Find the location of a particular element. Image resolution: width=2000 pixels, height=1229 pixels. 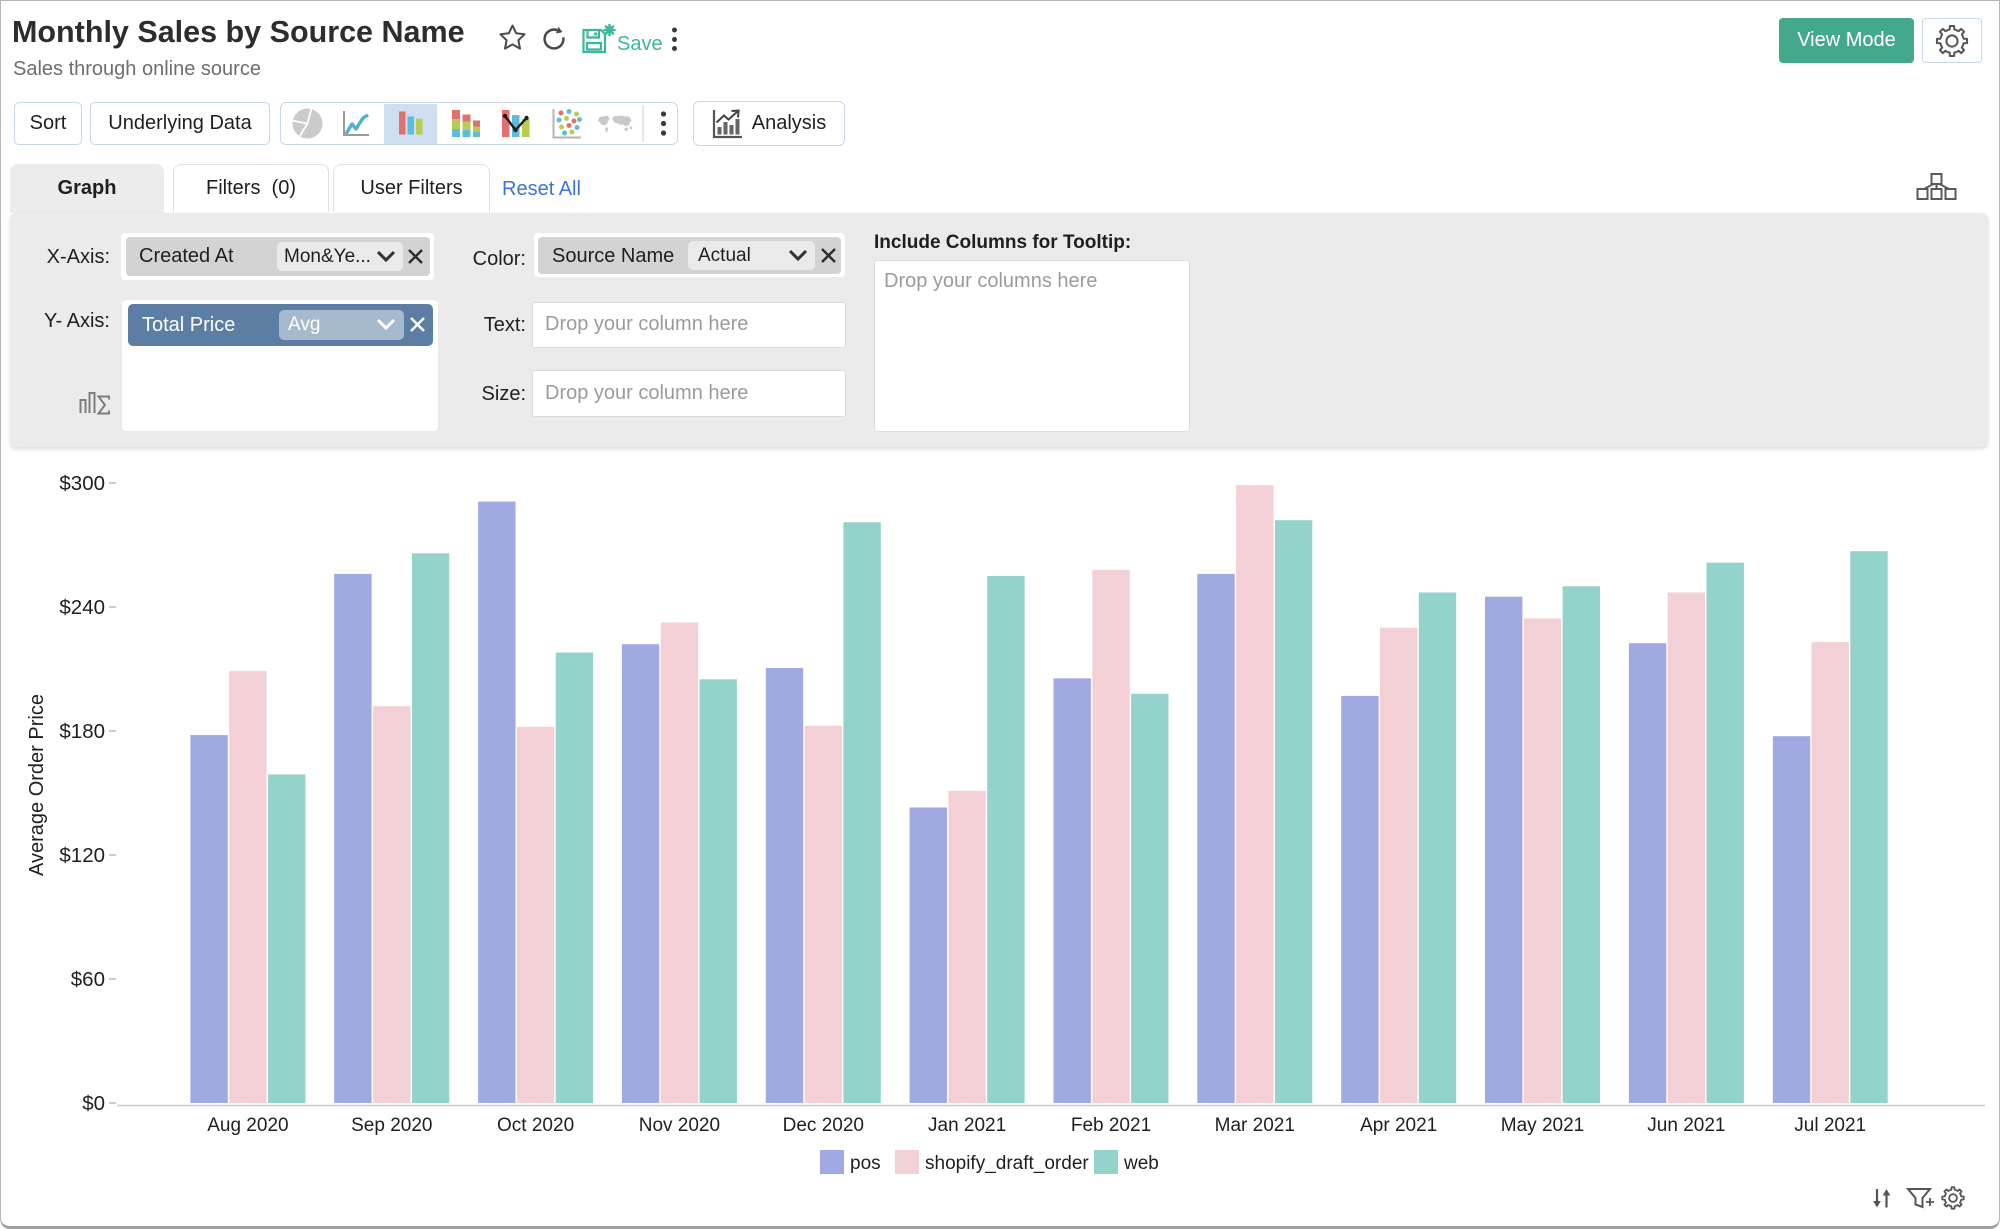

svg-text: Jul 2021 is located at coordinates (1830, 1125).